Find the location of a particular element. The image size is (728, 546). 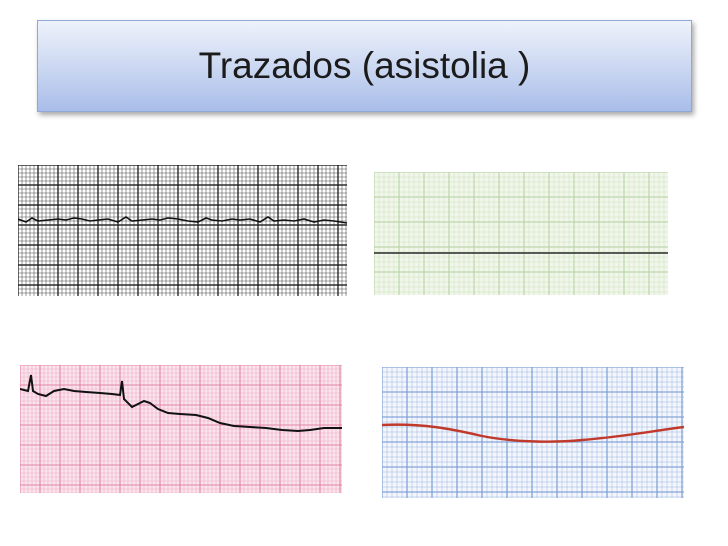

ecg-strip-1-graphic is located at coordinates (182, 230).